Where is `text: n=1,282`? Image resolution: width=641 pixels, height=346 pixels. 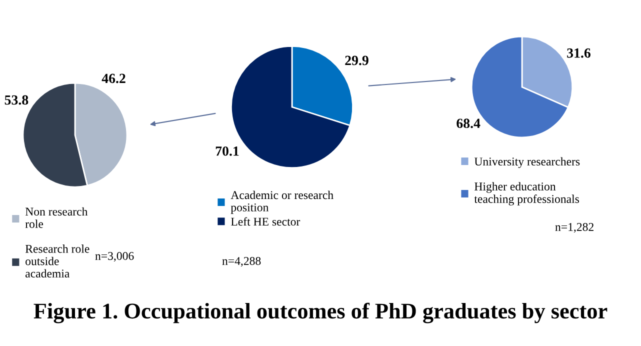 text: n=1,282 is located at coordinates (574, 227).